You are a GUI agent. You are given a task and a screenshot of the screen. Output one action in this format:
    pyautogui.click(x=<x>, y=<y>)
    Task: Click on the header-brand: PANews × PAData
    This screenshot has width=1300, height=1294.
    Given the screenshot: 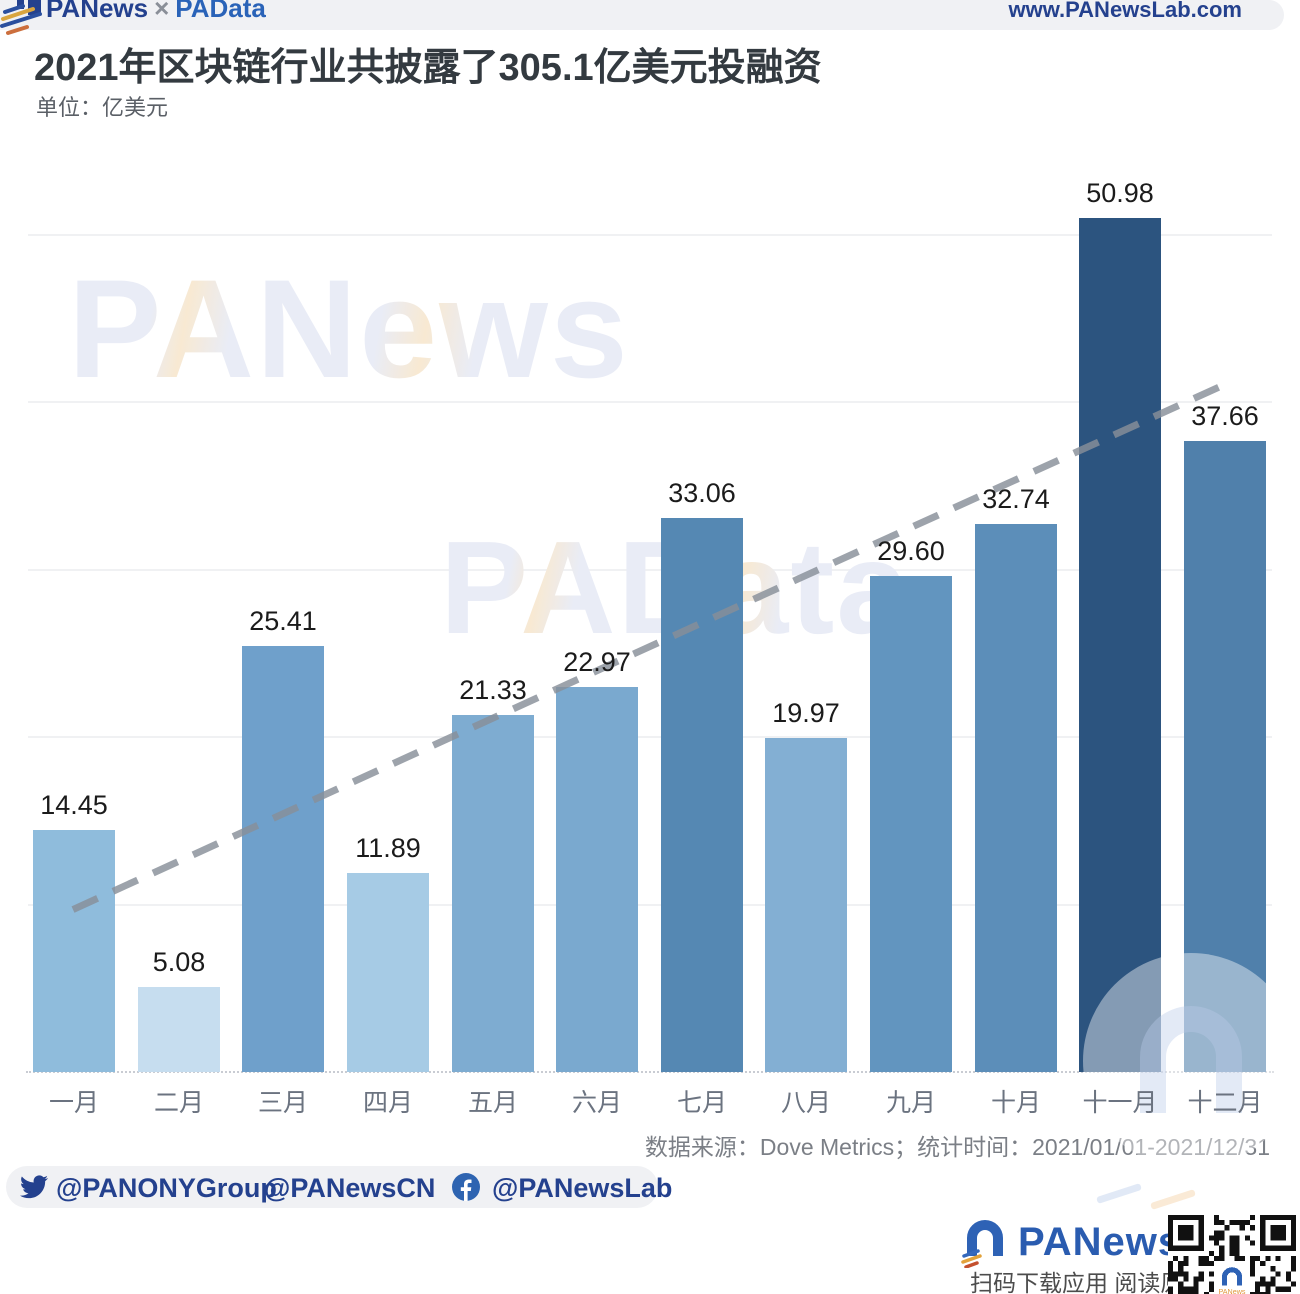 What is the action you would take?
    pyautogui.click(x=156, y=12)
    